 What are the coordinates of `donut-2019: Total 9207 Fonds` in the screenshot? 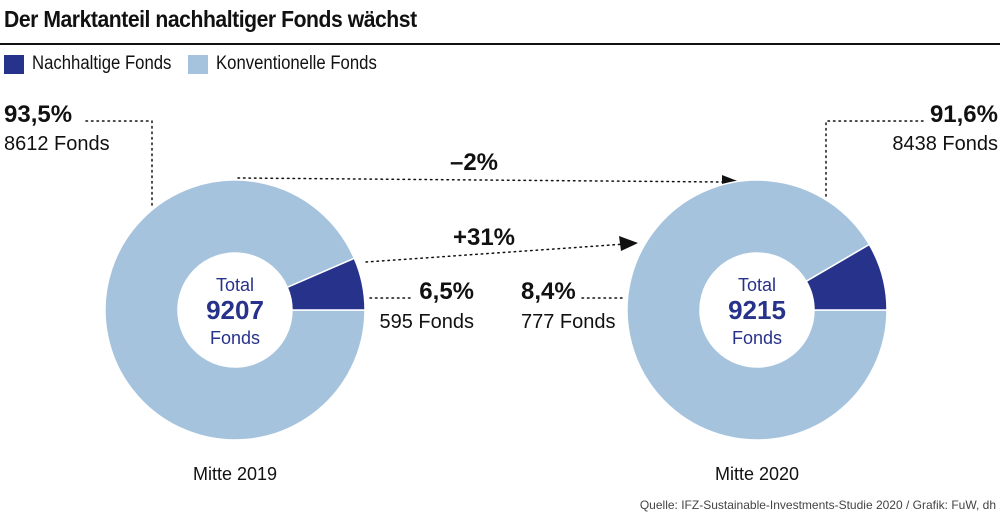 It's located at (235, 310).